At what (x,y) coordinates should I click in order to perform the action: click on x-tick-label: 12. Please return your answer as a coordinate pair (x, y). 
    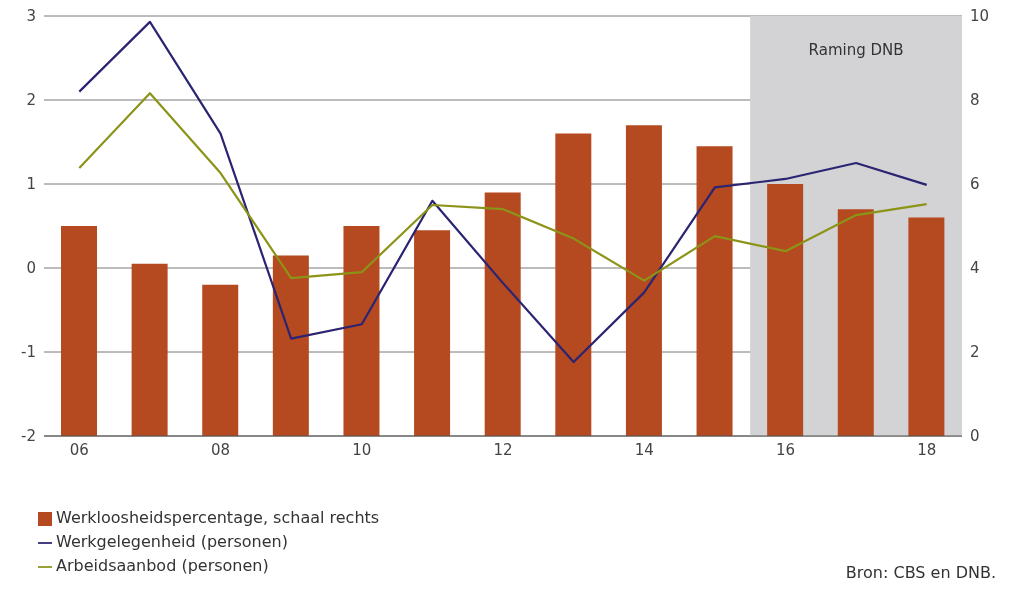
    Looking at the image, I should click on (503, 449).